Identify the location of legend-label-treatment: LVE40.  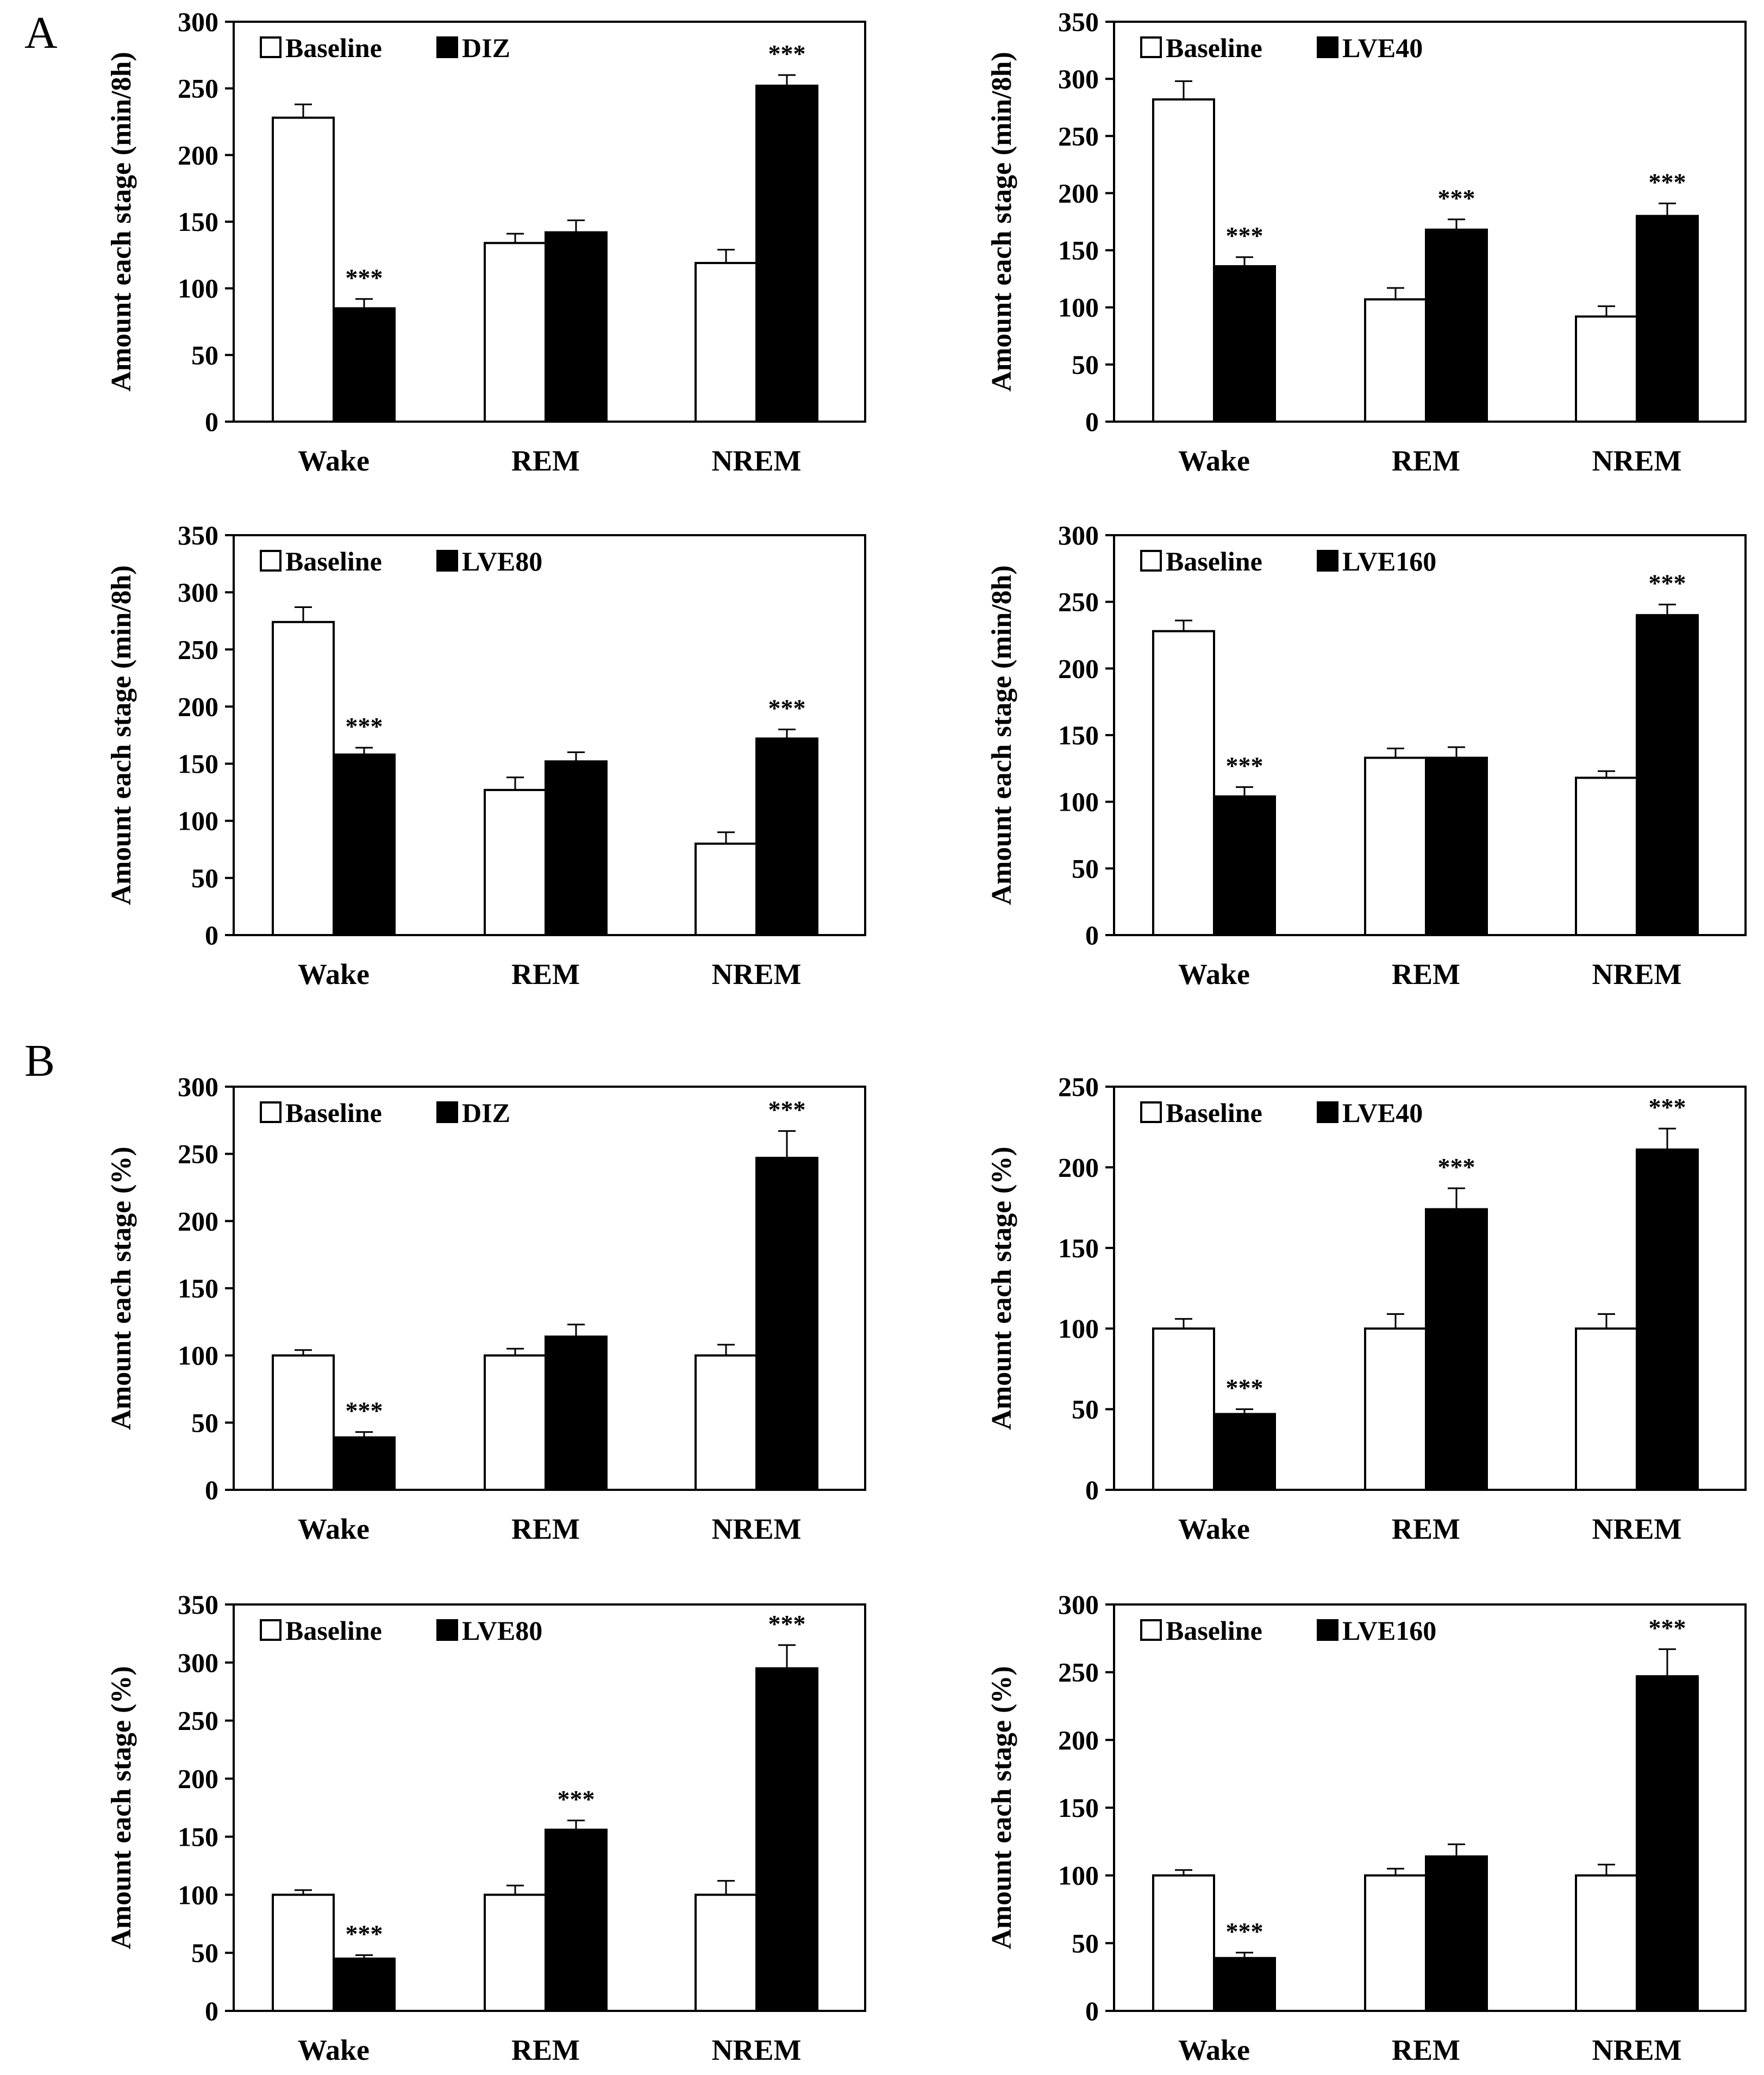
(1382, 48).